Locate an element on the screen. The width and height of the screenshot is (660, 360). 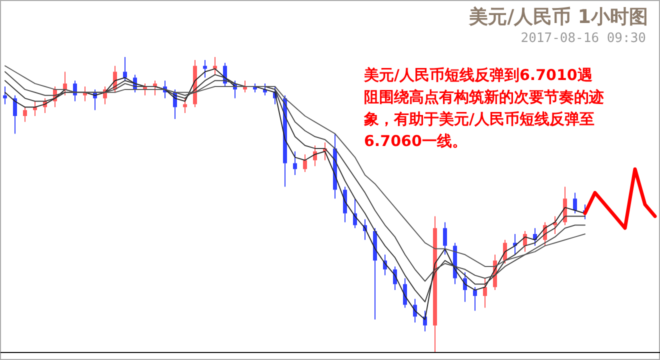
chart-subtitle: 2017-08-16 09:30 is located at coordinates (583, 38).